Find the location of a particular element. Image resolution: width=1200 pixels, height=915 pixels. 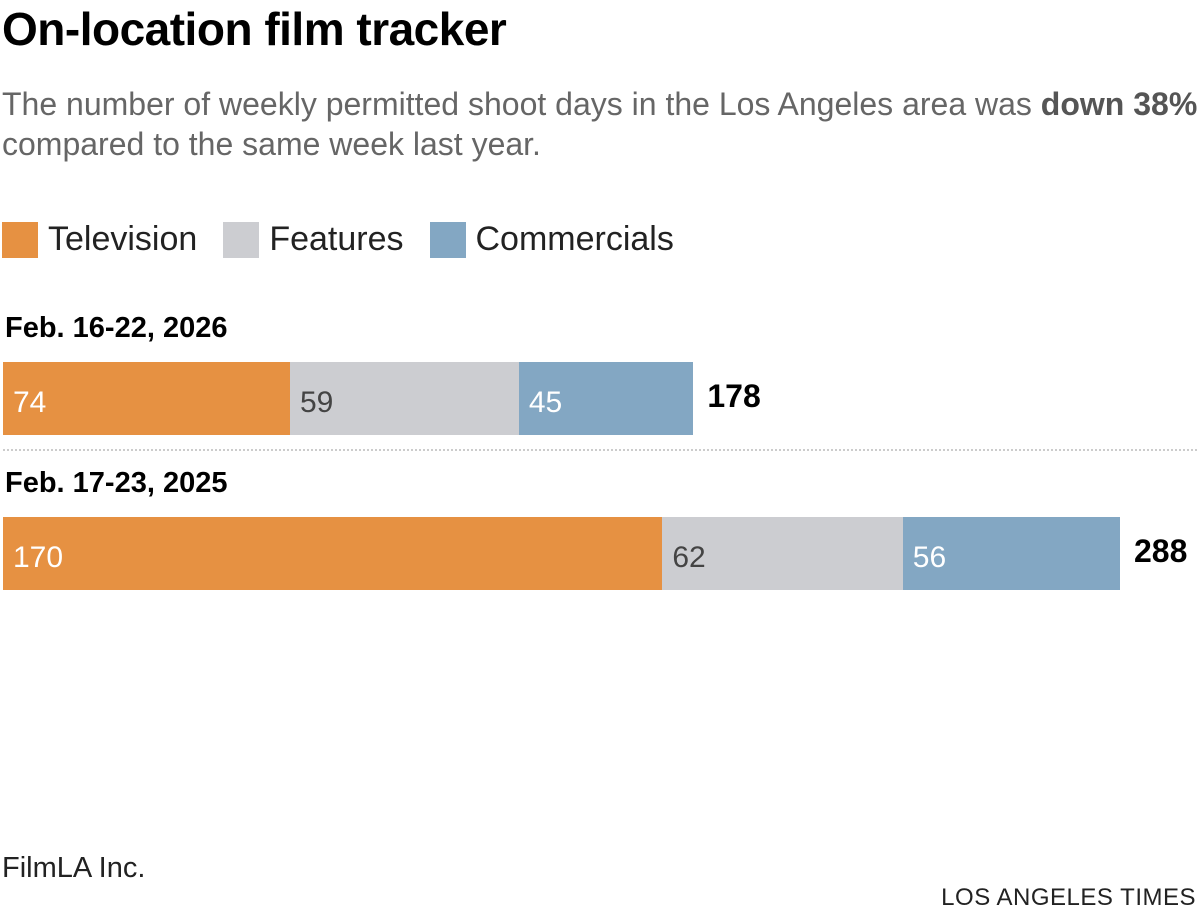

legend: Television Features Commercials is located at coordinates (351, 239).